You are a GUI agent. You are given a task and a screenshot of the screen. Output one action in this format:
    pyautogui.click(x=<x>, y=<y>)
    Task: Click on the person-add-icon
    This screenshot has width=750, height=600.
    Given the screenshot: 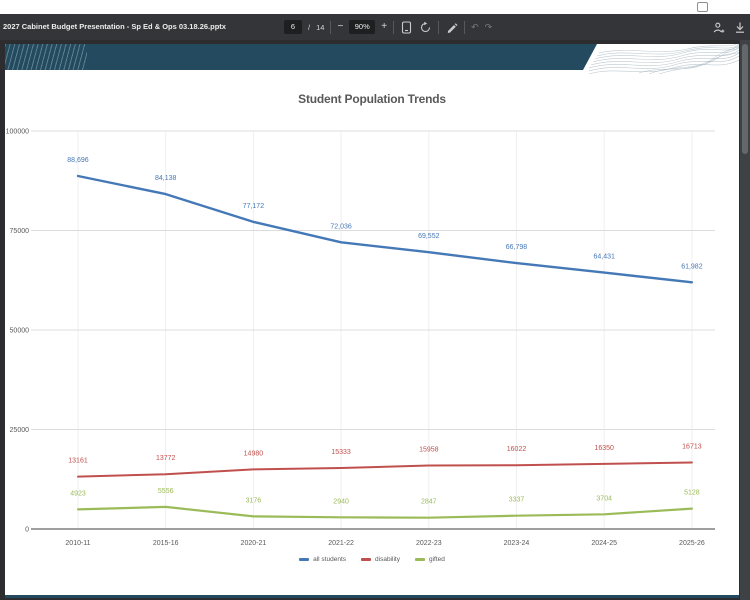 What is the action you would take?
    pyautogui.click(x=718, y=27)
    